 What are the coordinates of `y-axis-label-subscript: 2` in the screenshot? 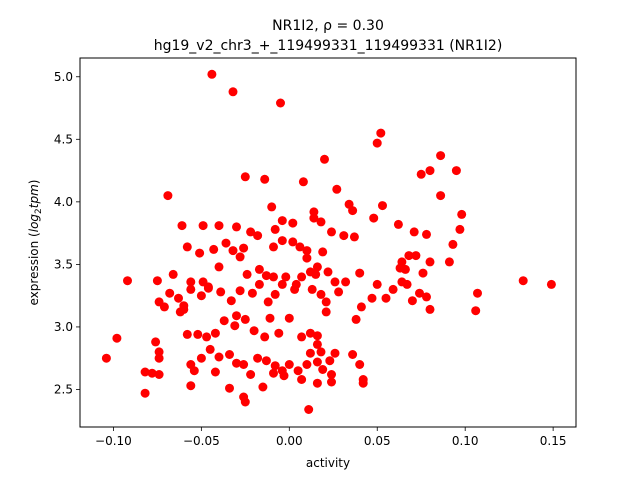 It's located at (39, 211).